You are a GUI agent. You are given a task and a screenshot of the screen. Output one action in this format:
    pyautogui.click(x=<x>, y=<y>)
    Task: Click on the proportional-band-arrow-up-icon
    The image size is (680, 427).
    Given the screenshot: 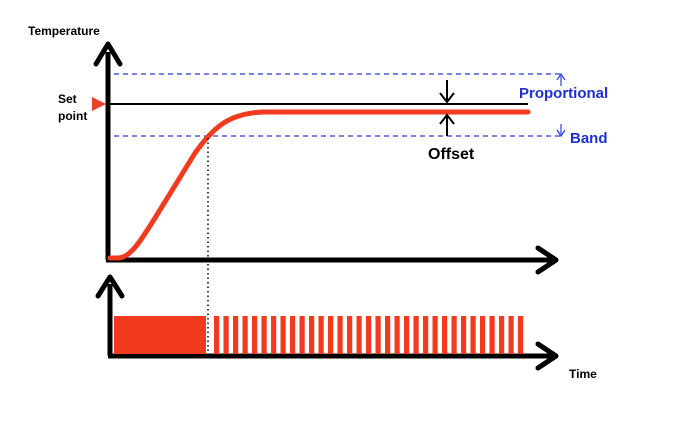 What is the action you would take?
    pyautogui.click(x=561, y=79)
    